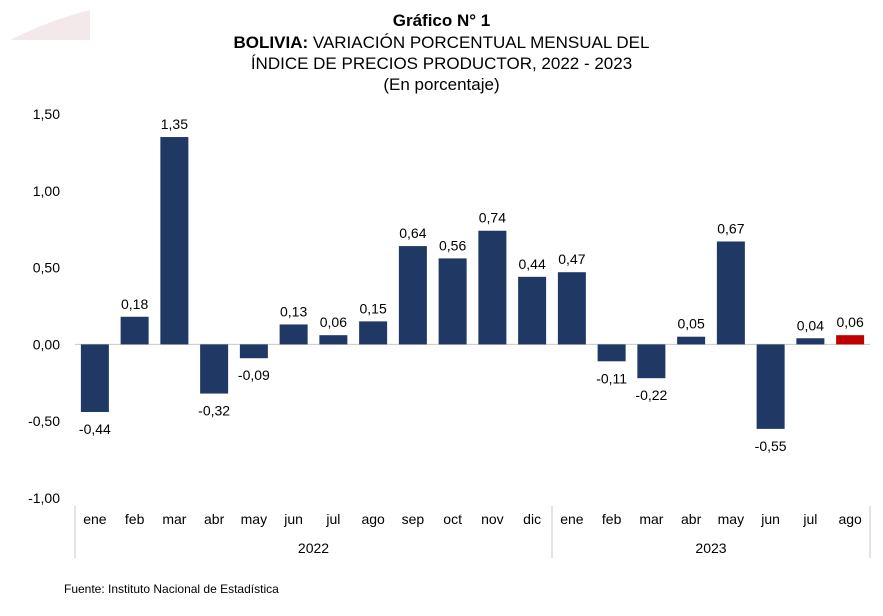  I want to click on chart-title-line-2: ÍNDICE DE PRECIOS PRODUCTOR, 2022 - 2023, so click(441, 63).